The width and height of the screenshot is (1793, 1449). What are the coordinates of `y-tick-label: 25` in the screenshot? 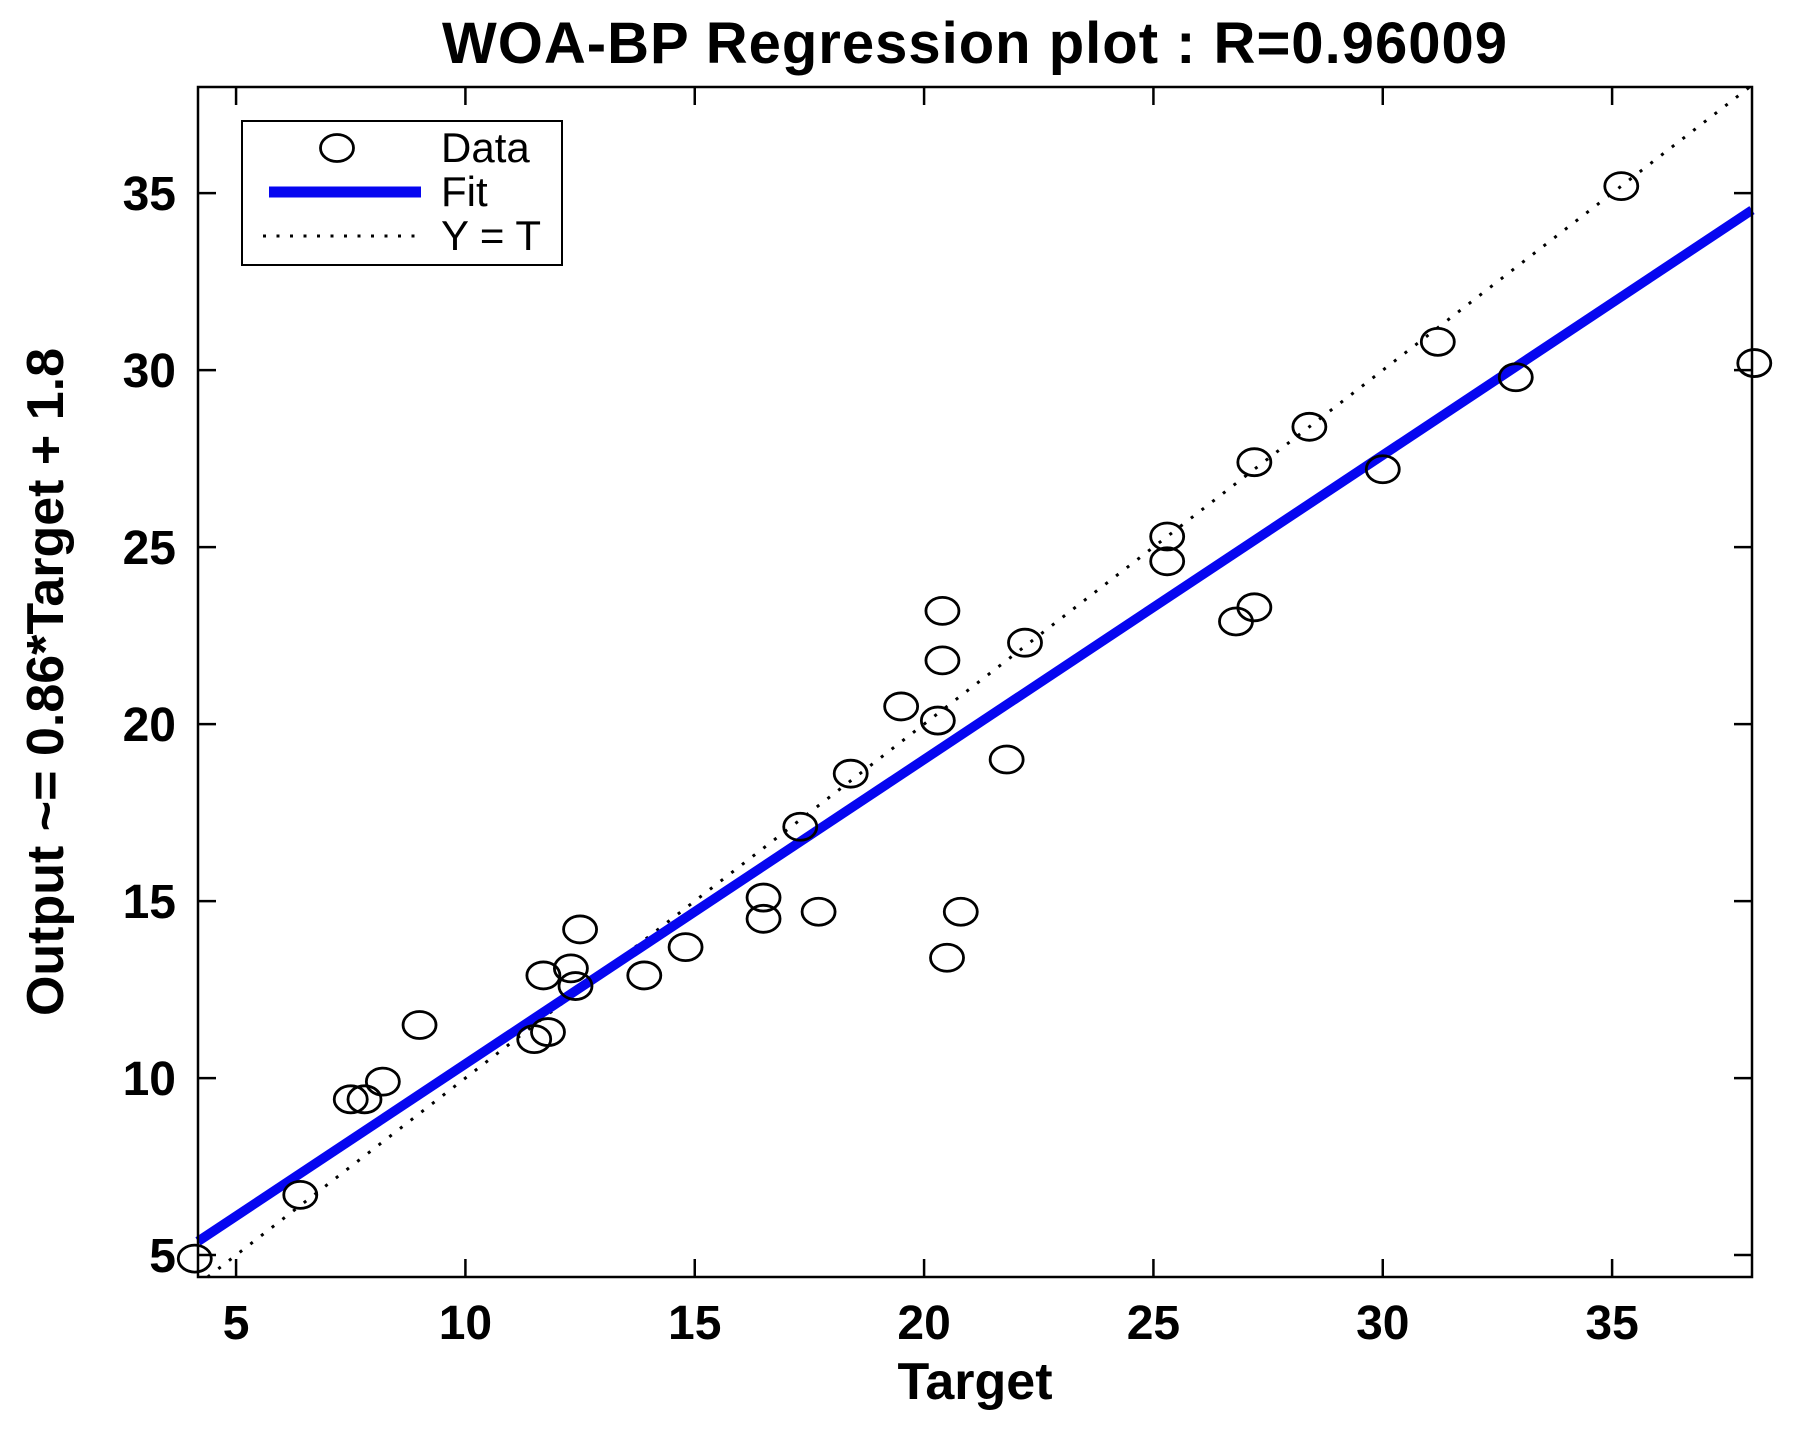 It's located at (149, 548).